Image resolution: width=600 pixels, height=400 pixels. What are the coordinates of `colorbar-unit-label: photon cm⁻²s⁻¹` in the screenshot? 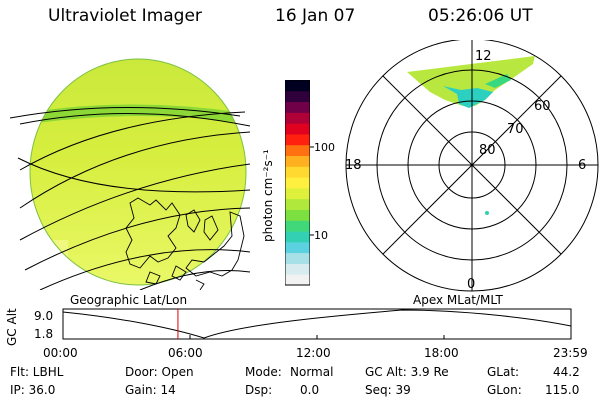 It's located at (268, 195).